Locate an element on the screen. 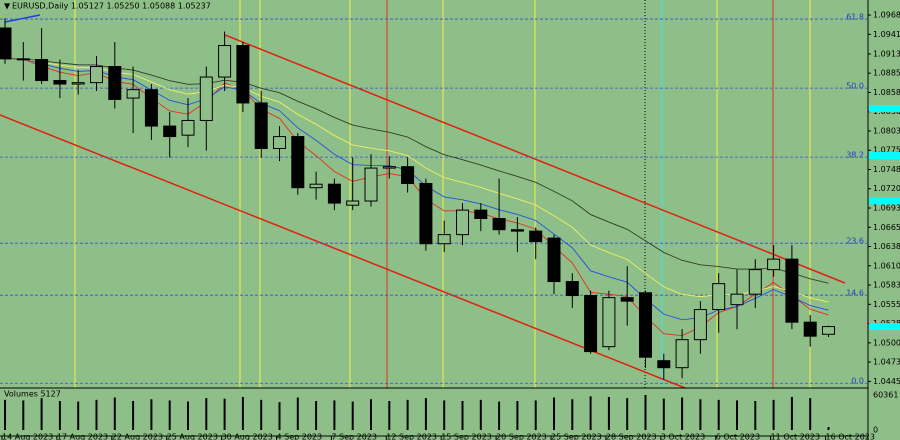 The image size is (900, 440). volume-tick-label: 60361 is located at coordinates (885, 395).